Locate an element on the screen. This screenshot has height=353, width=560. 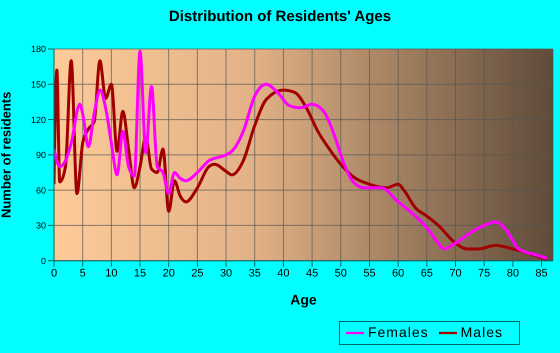
x-tick-label: 35 is located at coordinates (254, 274).